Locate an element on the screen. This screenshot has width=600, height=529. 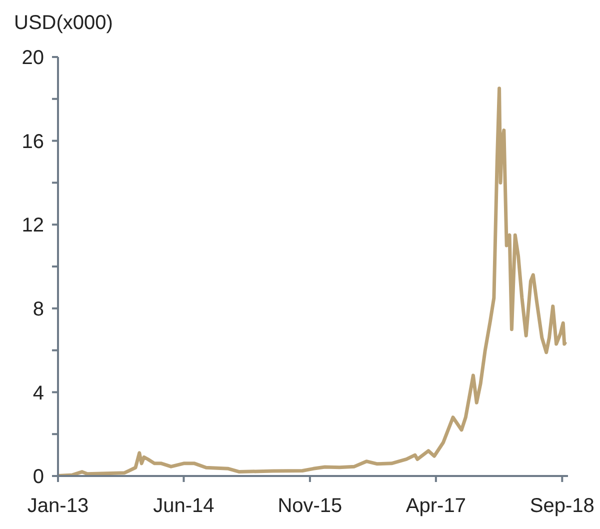
x-tick-label: Jan-13 is located at coordinates (58, 506).